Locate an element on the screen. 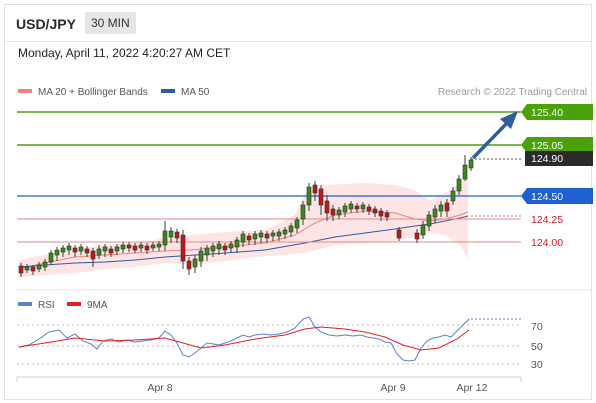 This screenshot has width=596, height=403. ma50-line is located at coordinates (243, 241).